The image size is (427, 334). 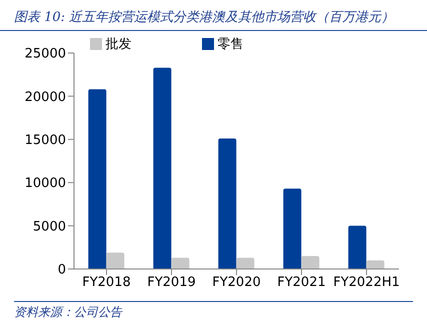 What do you see at coordinates (62, 270) in the screenshot?
I see `y-tick-label: 0` at bounding box center [62, 270].